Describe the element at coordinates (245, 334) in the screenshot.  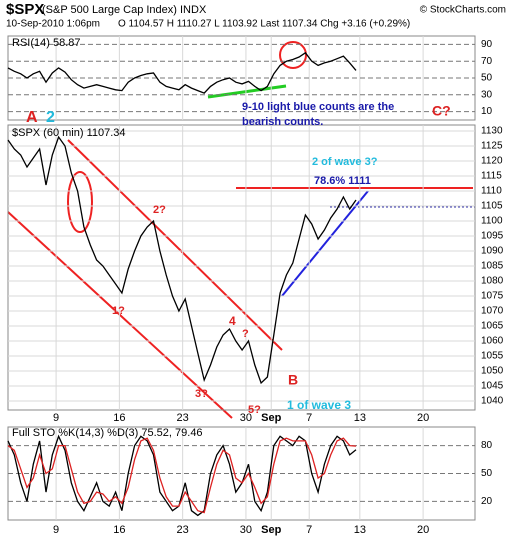
I see `annotation: ?` at that location.